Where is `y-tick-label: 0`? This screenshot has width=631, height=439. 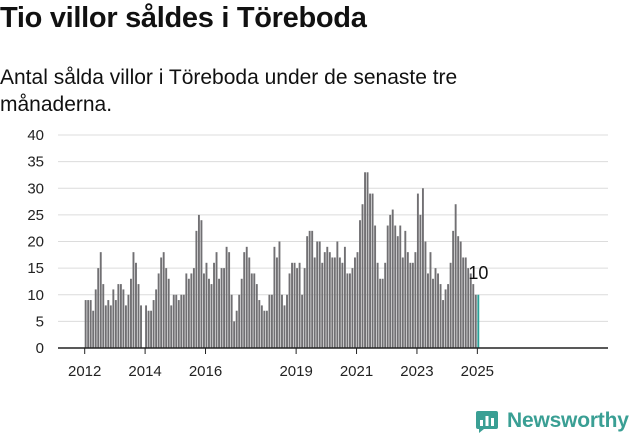 y-tick-label: 0 is located at coordinates (40, 348).